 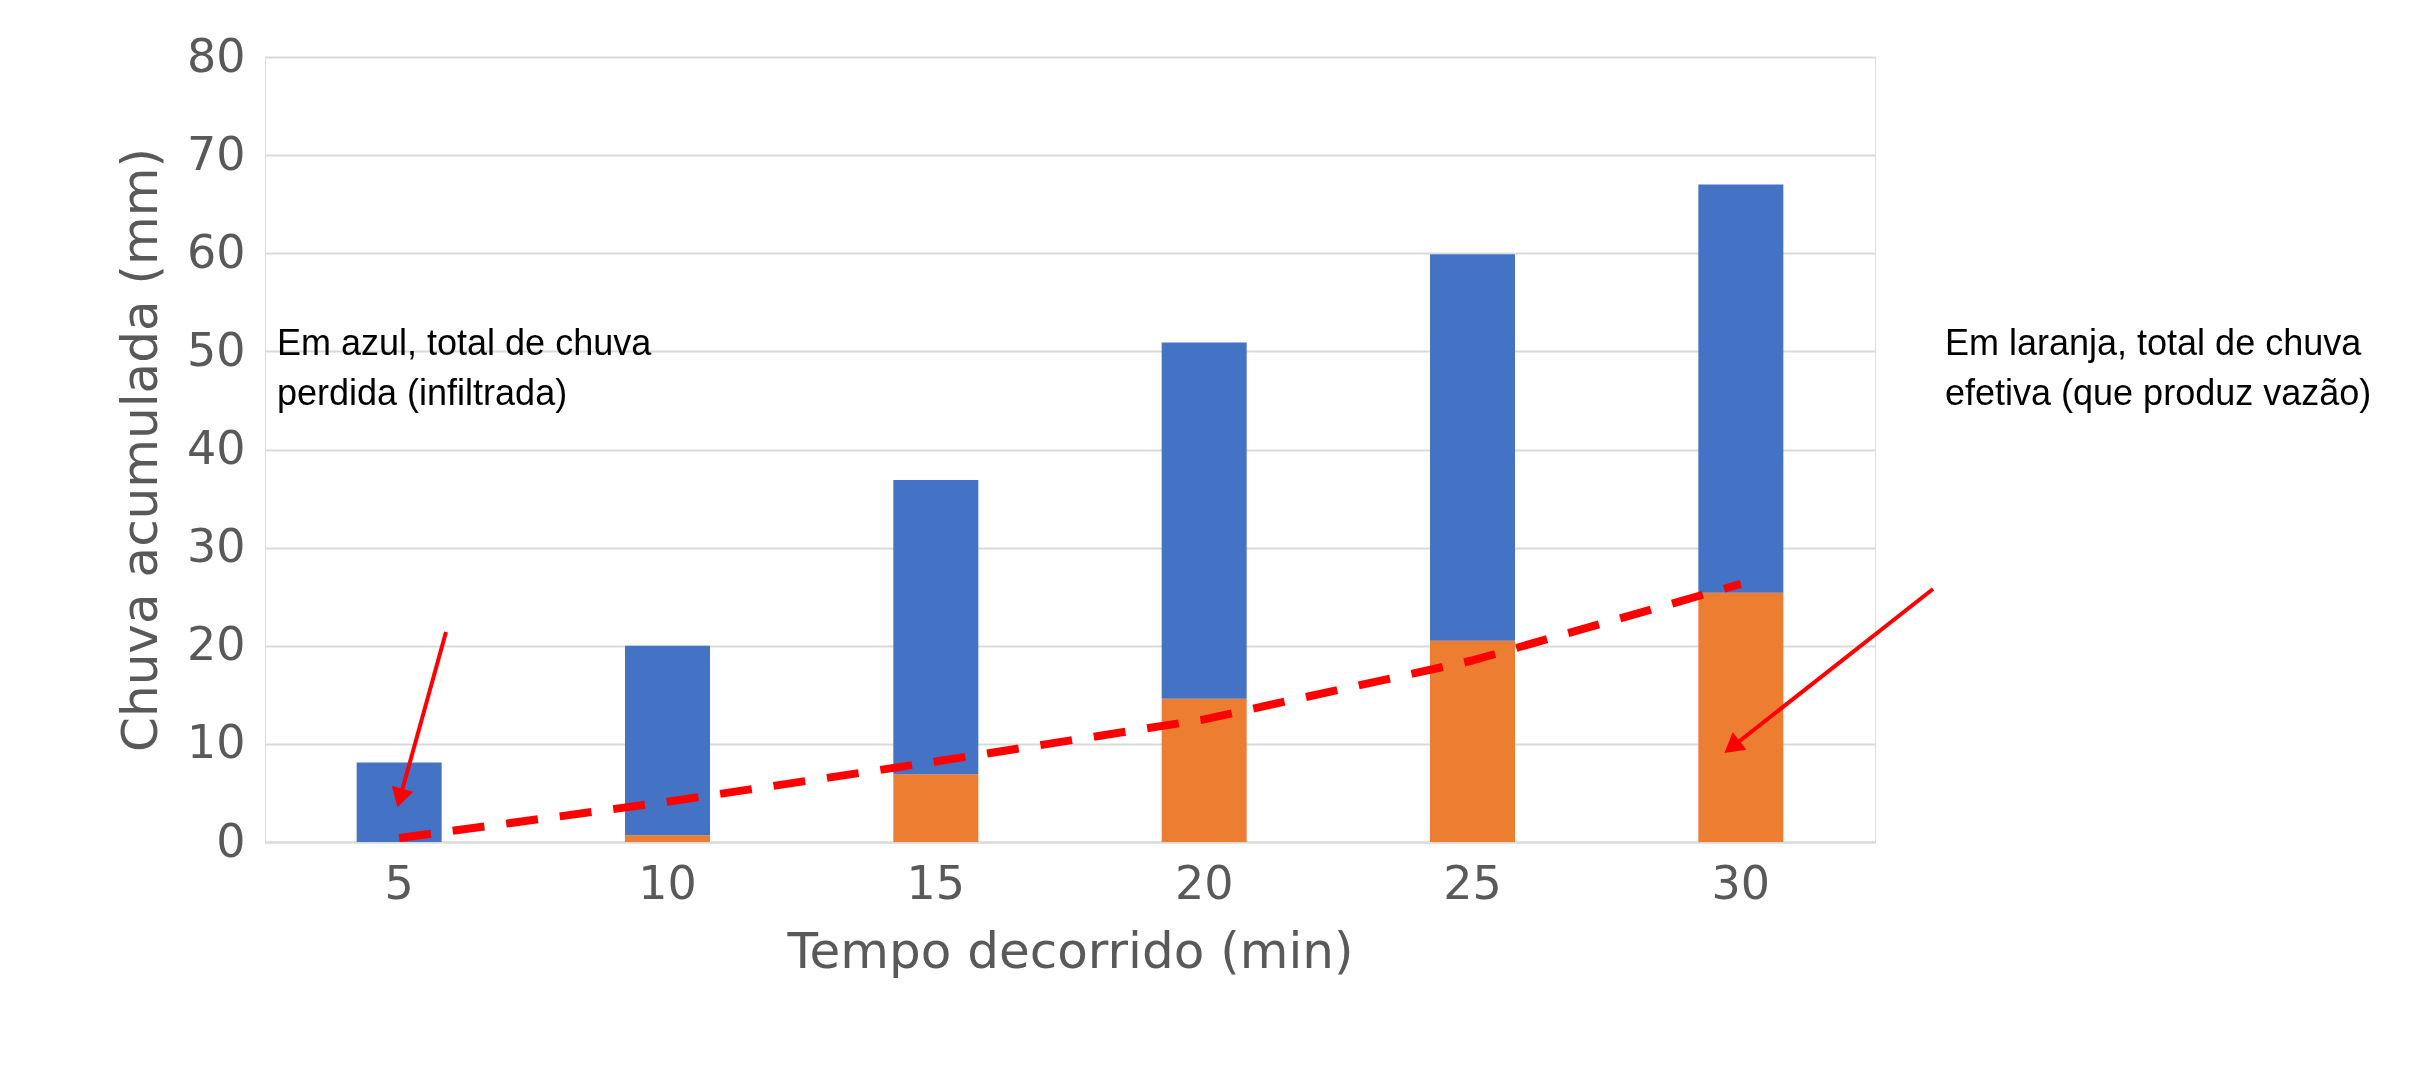 I want to click on x-tick-label: 10, so click(x=667, y=882).